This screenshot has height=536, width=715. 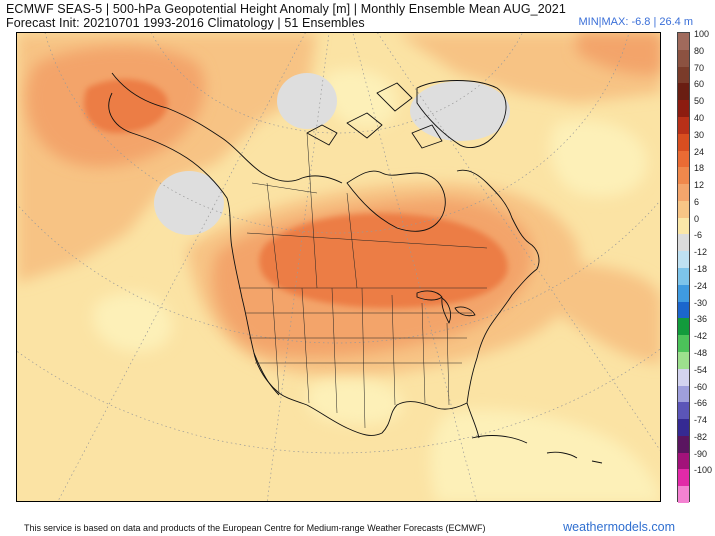 What do you see at coordinates (701, 269) in the screenshot?
I see `colorbar-label: -18` at bounding box center [701, 269].